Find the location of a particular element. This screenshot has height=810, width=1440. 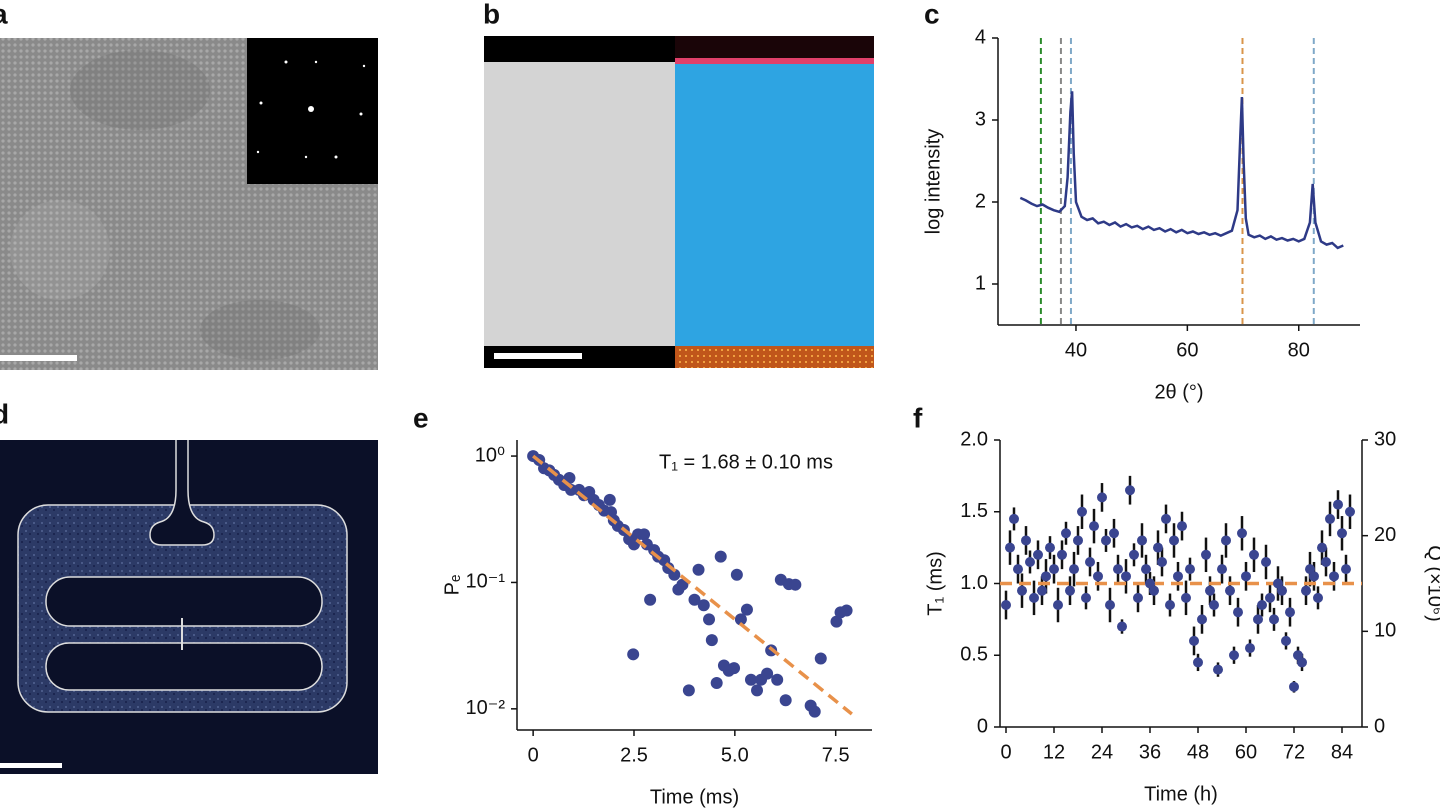

y2-tick-label: 30 is located at coordinates (1385, 439).